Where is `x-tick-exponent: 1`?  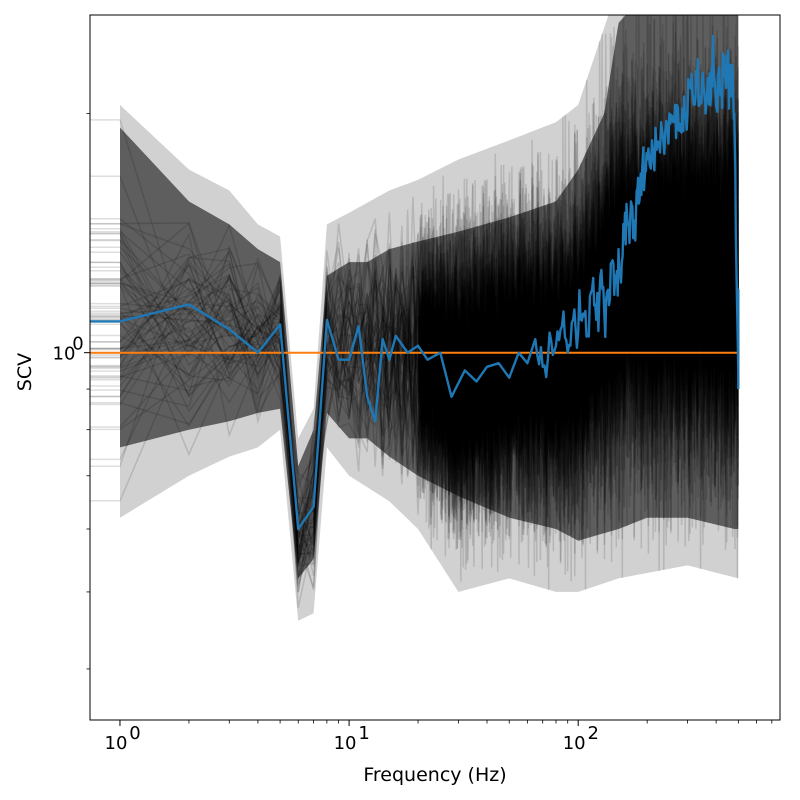
x-tick-exponent: 1 is located at coordinates (363, 733).